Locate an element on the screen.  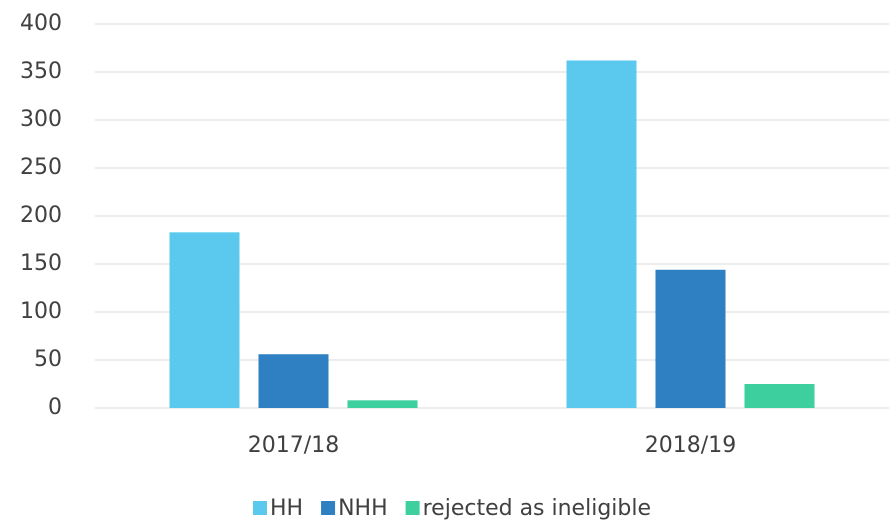
y-tick-label: 250 is located at coordinates (41, 167).